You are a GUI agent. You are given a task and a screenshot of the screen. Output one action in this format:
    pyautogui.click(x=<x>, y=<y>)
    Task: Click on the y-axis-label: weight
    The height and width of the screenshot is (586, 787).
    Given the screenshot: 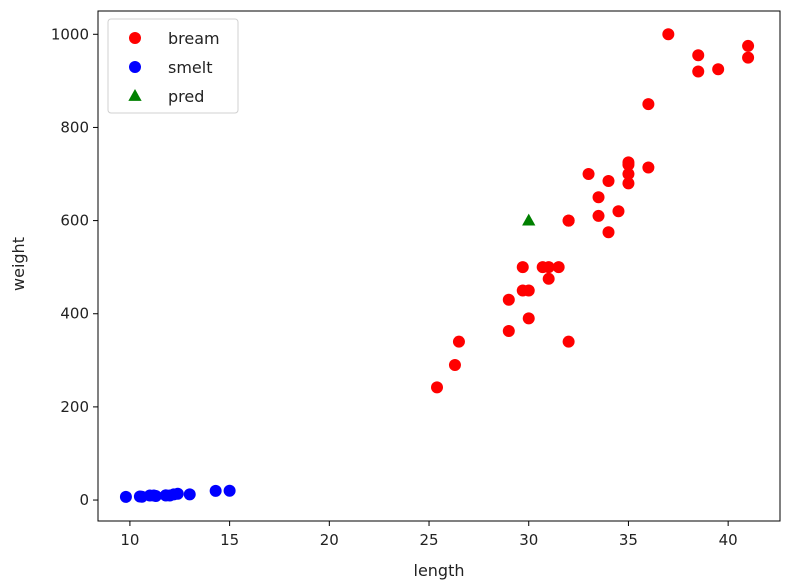 What is the action you would take?
    pyautogui.click(x=18, y=264)
    